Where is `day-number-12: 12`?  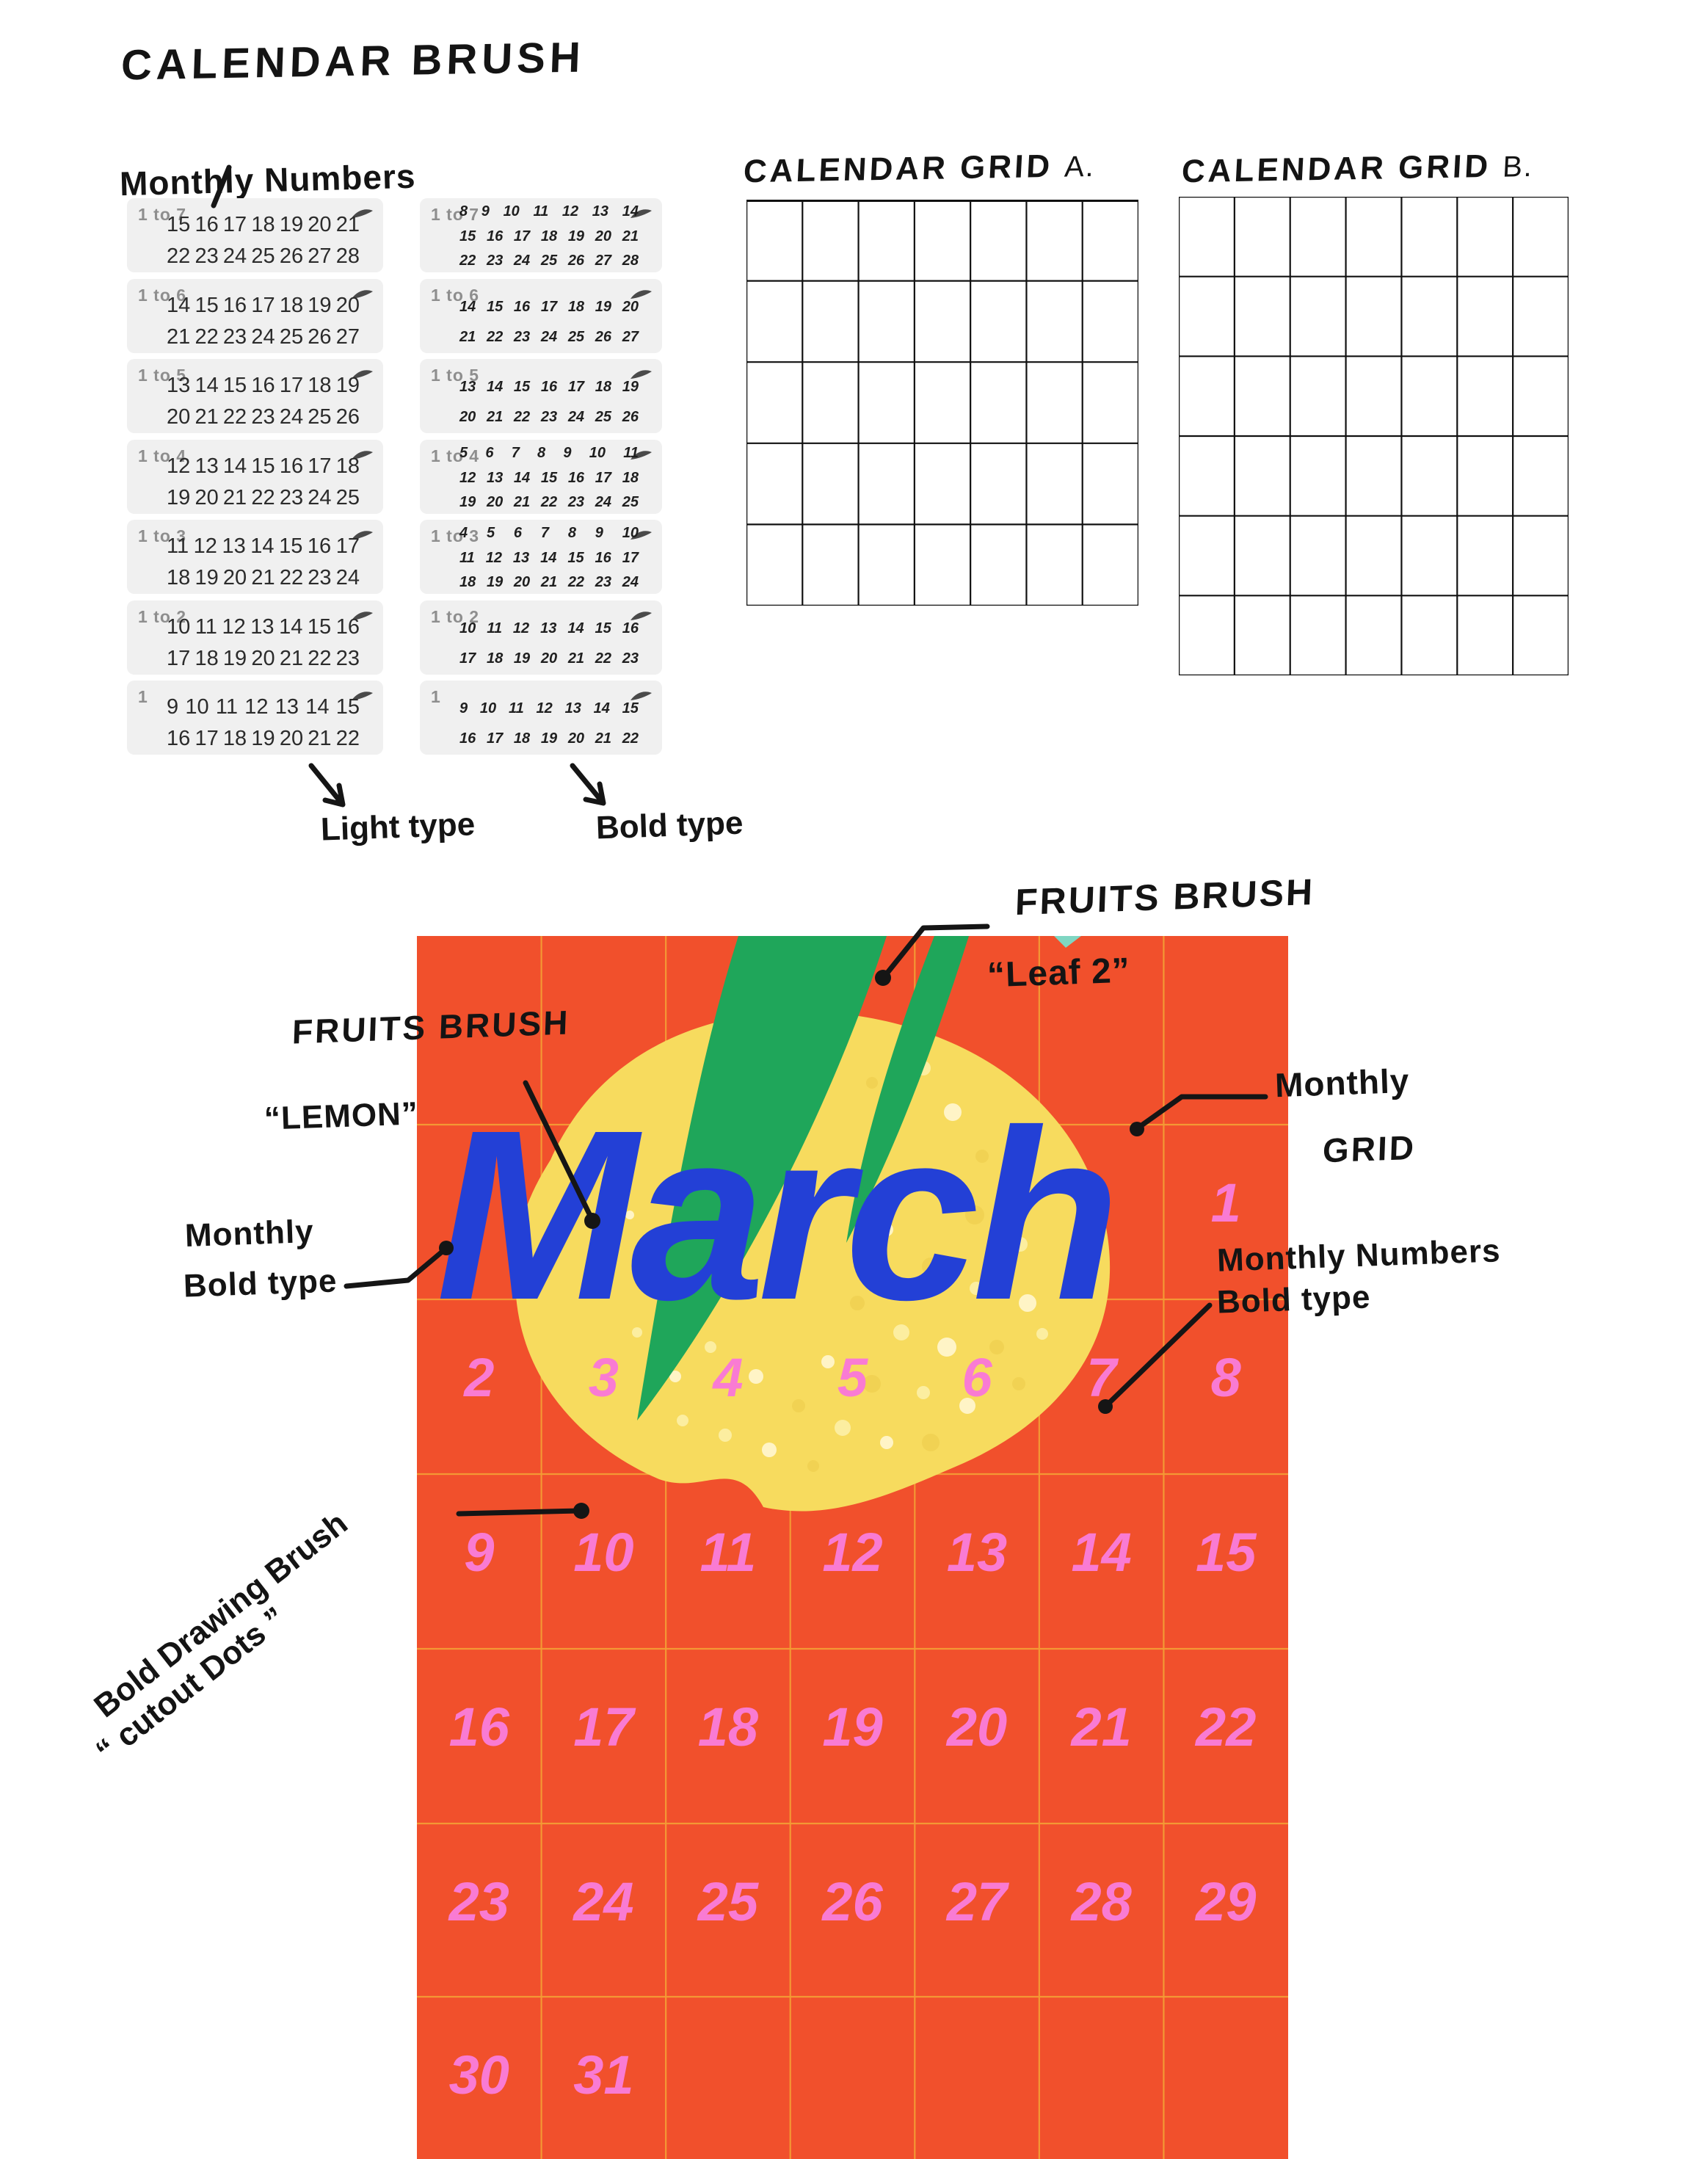
day-number-12: 12 is located at coordinates (853, 1553).